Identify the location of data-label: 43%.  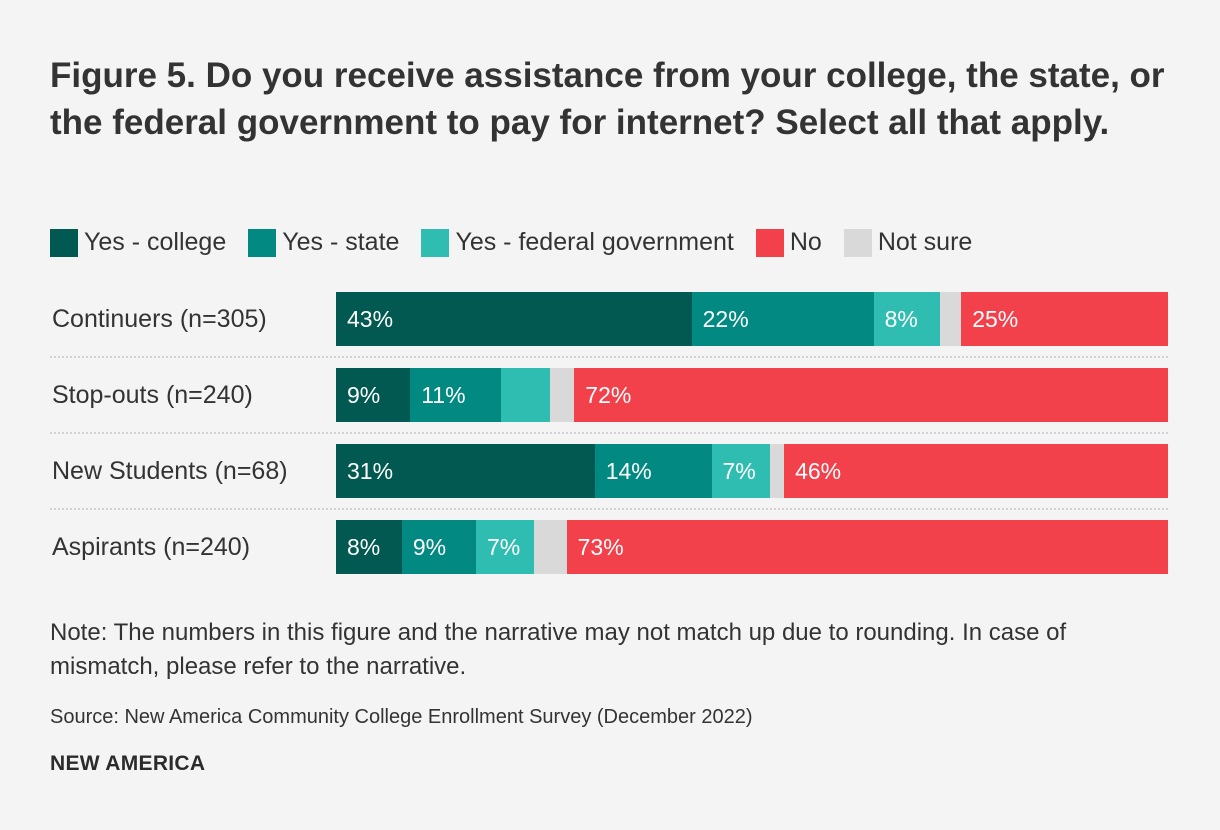
(370, 319).